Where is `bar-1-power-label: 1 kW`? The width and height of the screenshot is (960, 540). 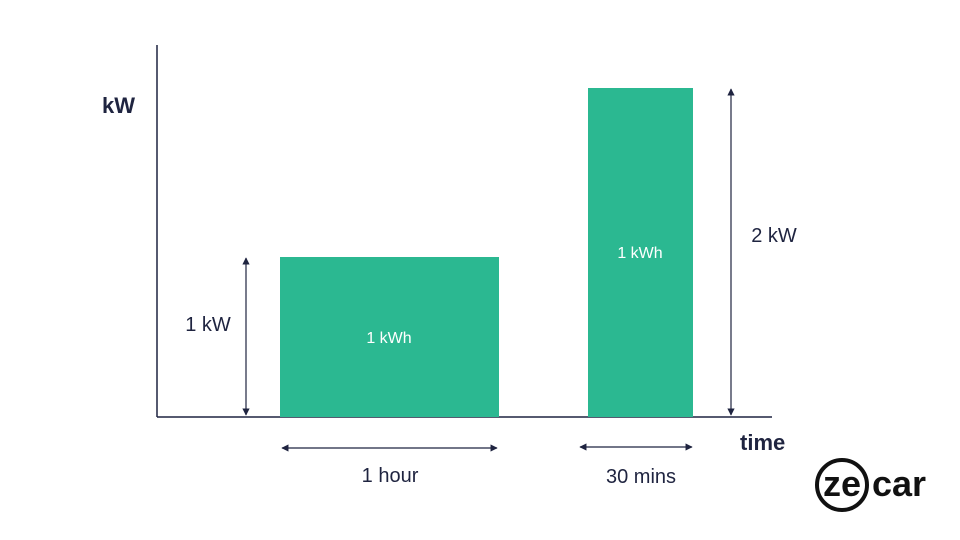
bar-1-power-label: 1 kW is located at coordinates (208, 325).